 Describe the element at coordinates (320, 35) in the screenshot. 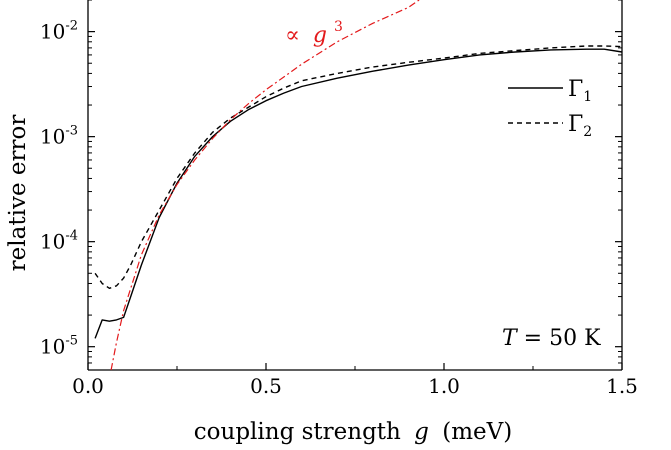

I see `proportional-var: g` at that location.